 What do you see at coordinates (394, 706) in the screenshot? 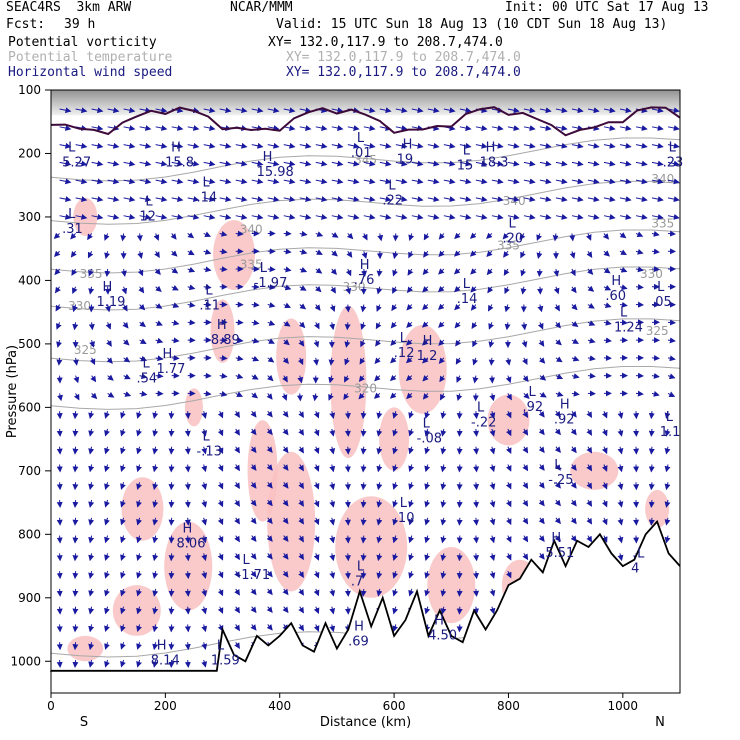
I see `x-tick-label: 600` at bounding box center [394, 706].